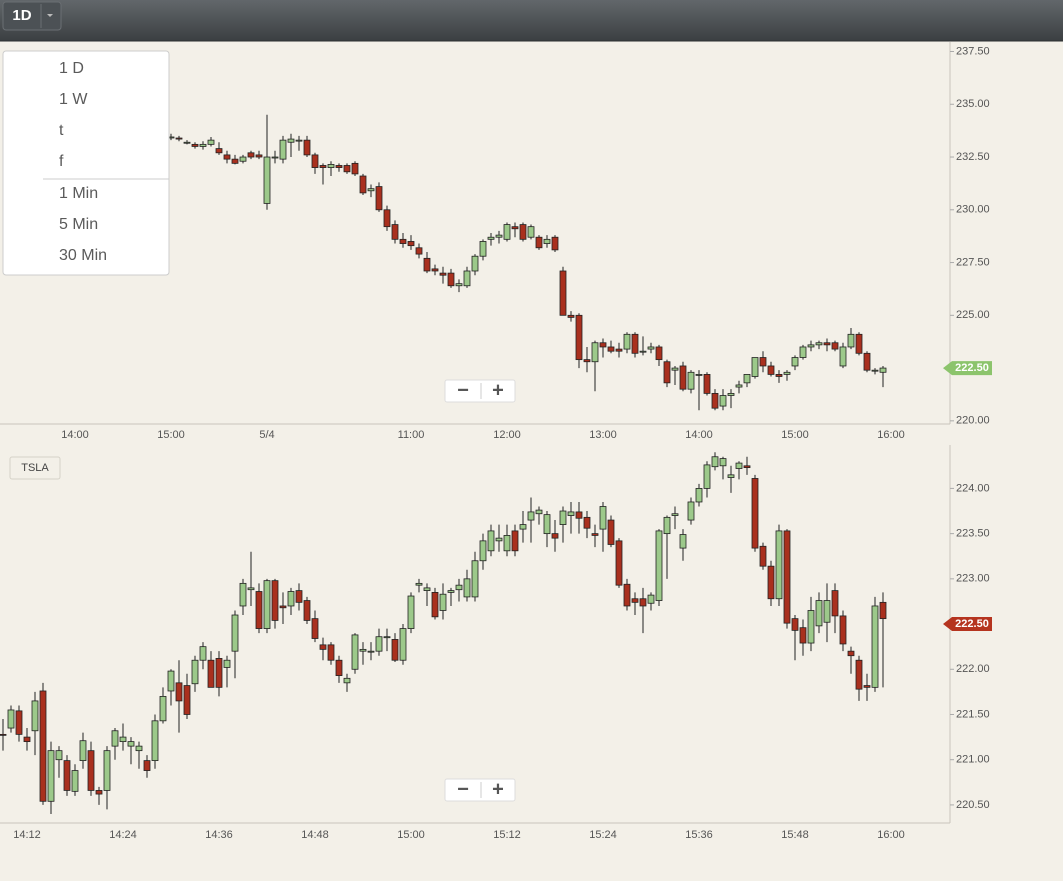  I want to click on period-button, so click(32, 16).